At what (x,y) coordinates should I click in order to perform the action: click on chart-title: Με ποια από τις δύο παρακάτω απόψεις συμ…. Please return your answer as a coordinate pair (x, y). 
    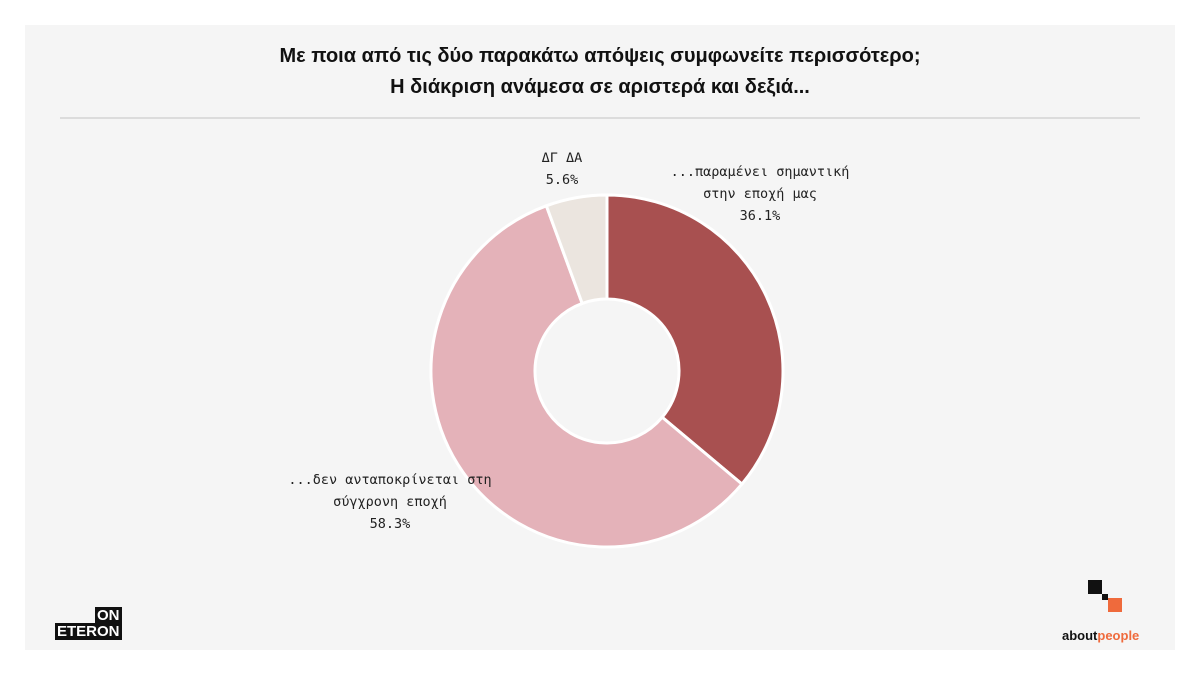
    Looking at the image, I should click on (600, 56).